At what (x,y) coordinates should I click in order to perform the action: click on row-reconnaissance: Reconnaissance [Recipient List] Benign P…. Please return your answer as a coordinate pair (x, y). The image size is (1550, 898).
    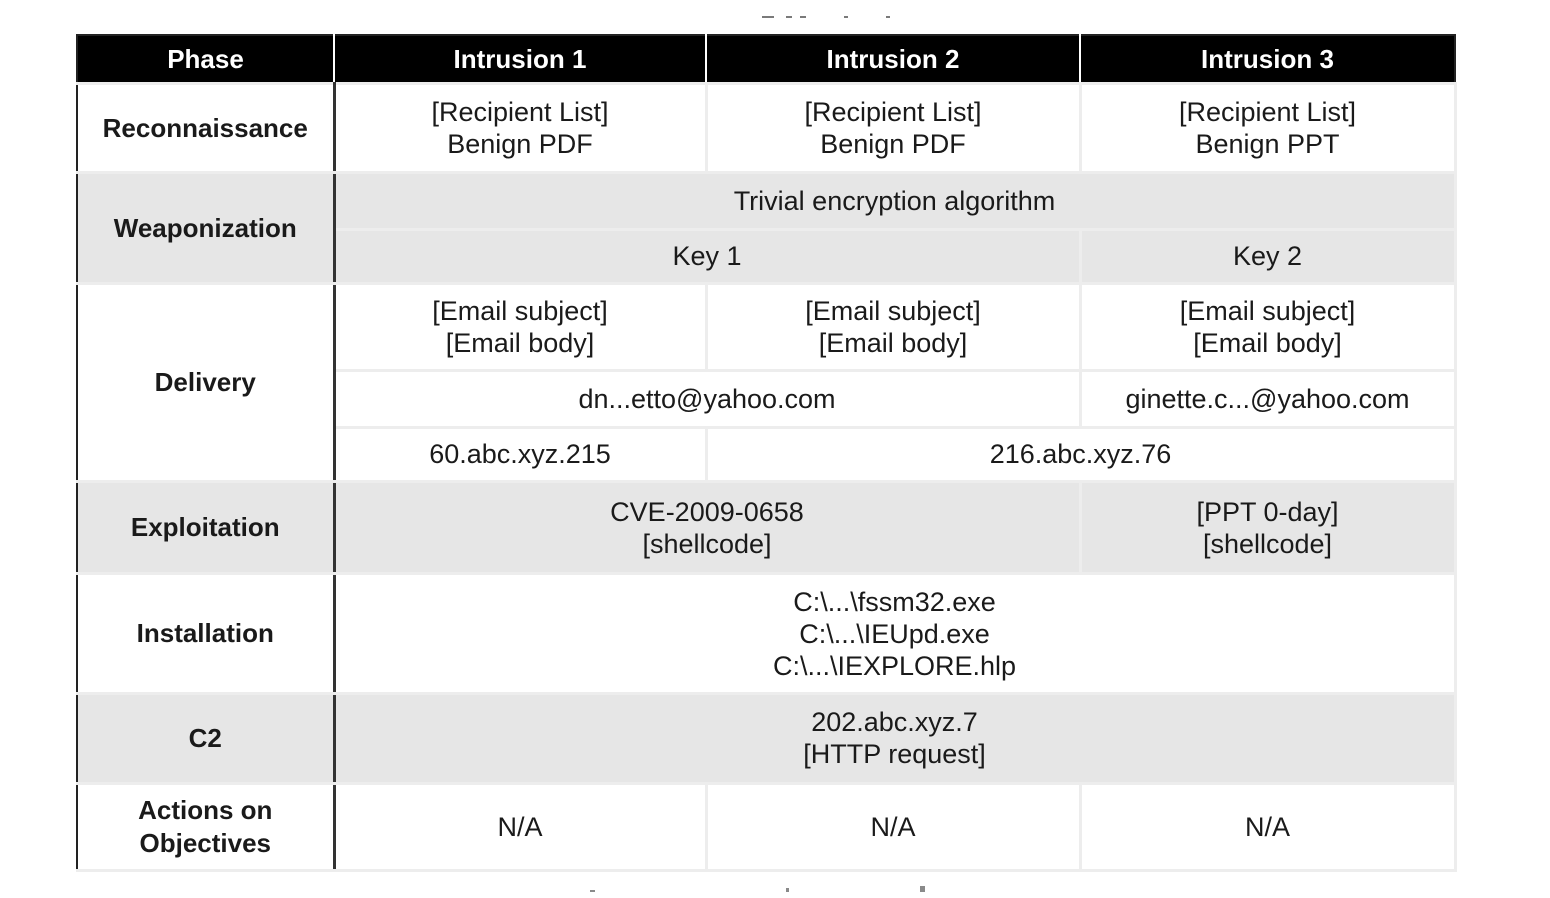
    Looking at the image, I should click on (767, 128).